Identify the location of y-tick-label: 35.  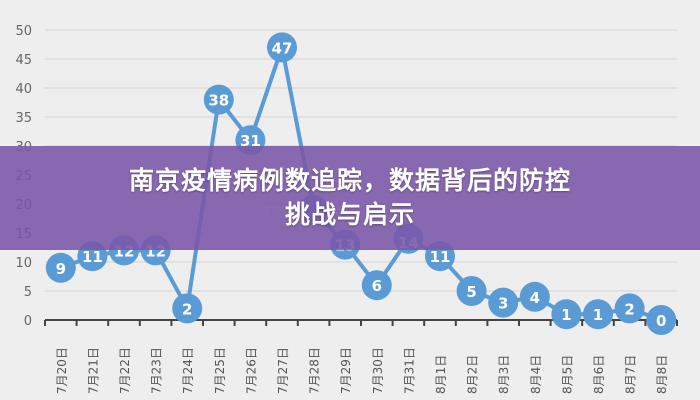
(23, 118).